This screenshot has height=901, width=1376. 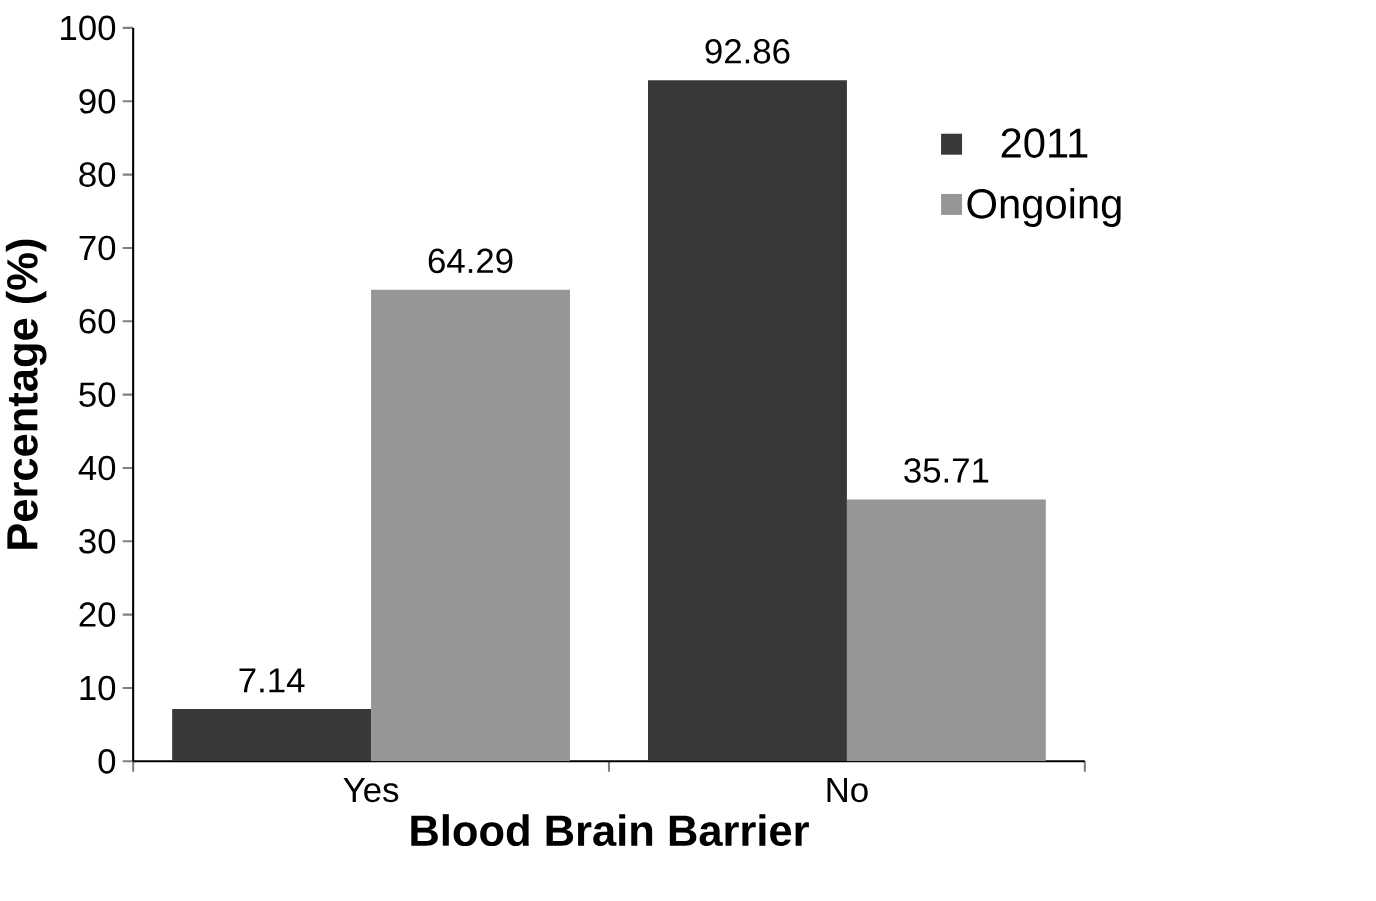 What do you see at coordinates (272, 680) in the screenshot?
I see `data-label: 7.14` at bounding box center [272, 680].